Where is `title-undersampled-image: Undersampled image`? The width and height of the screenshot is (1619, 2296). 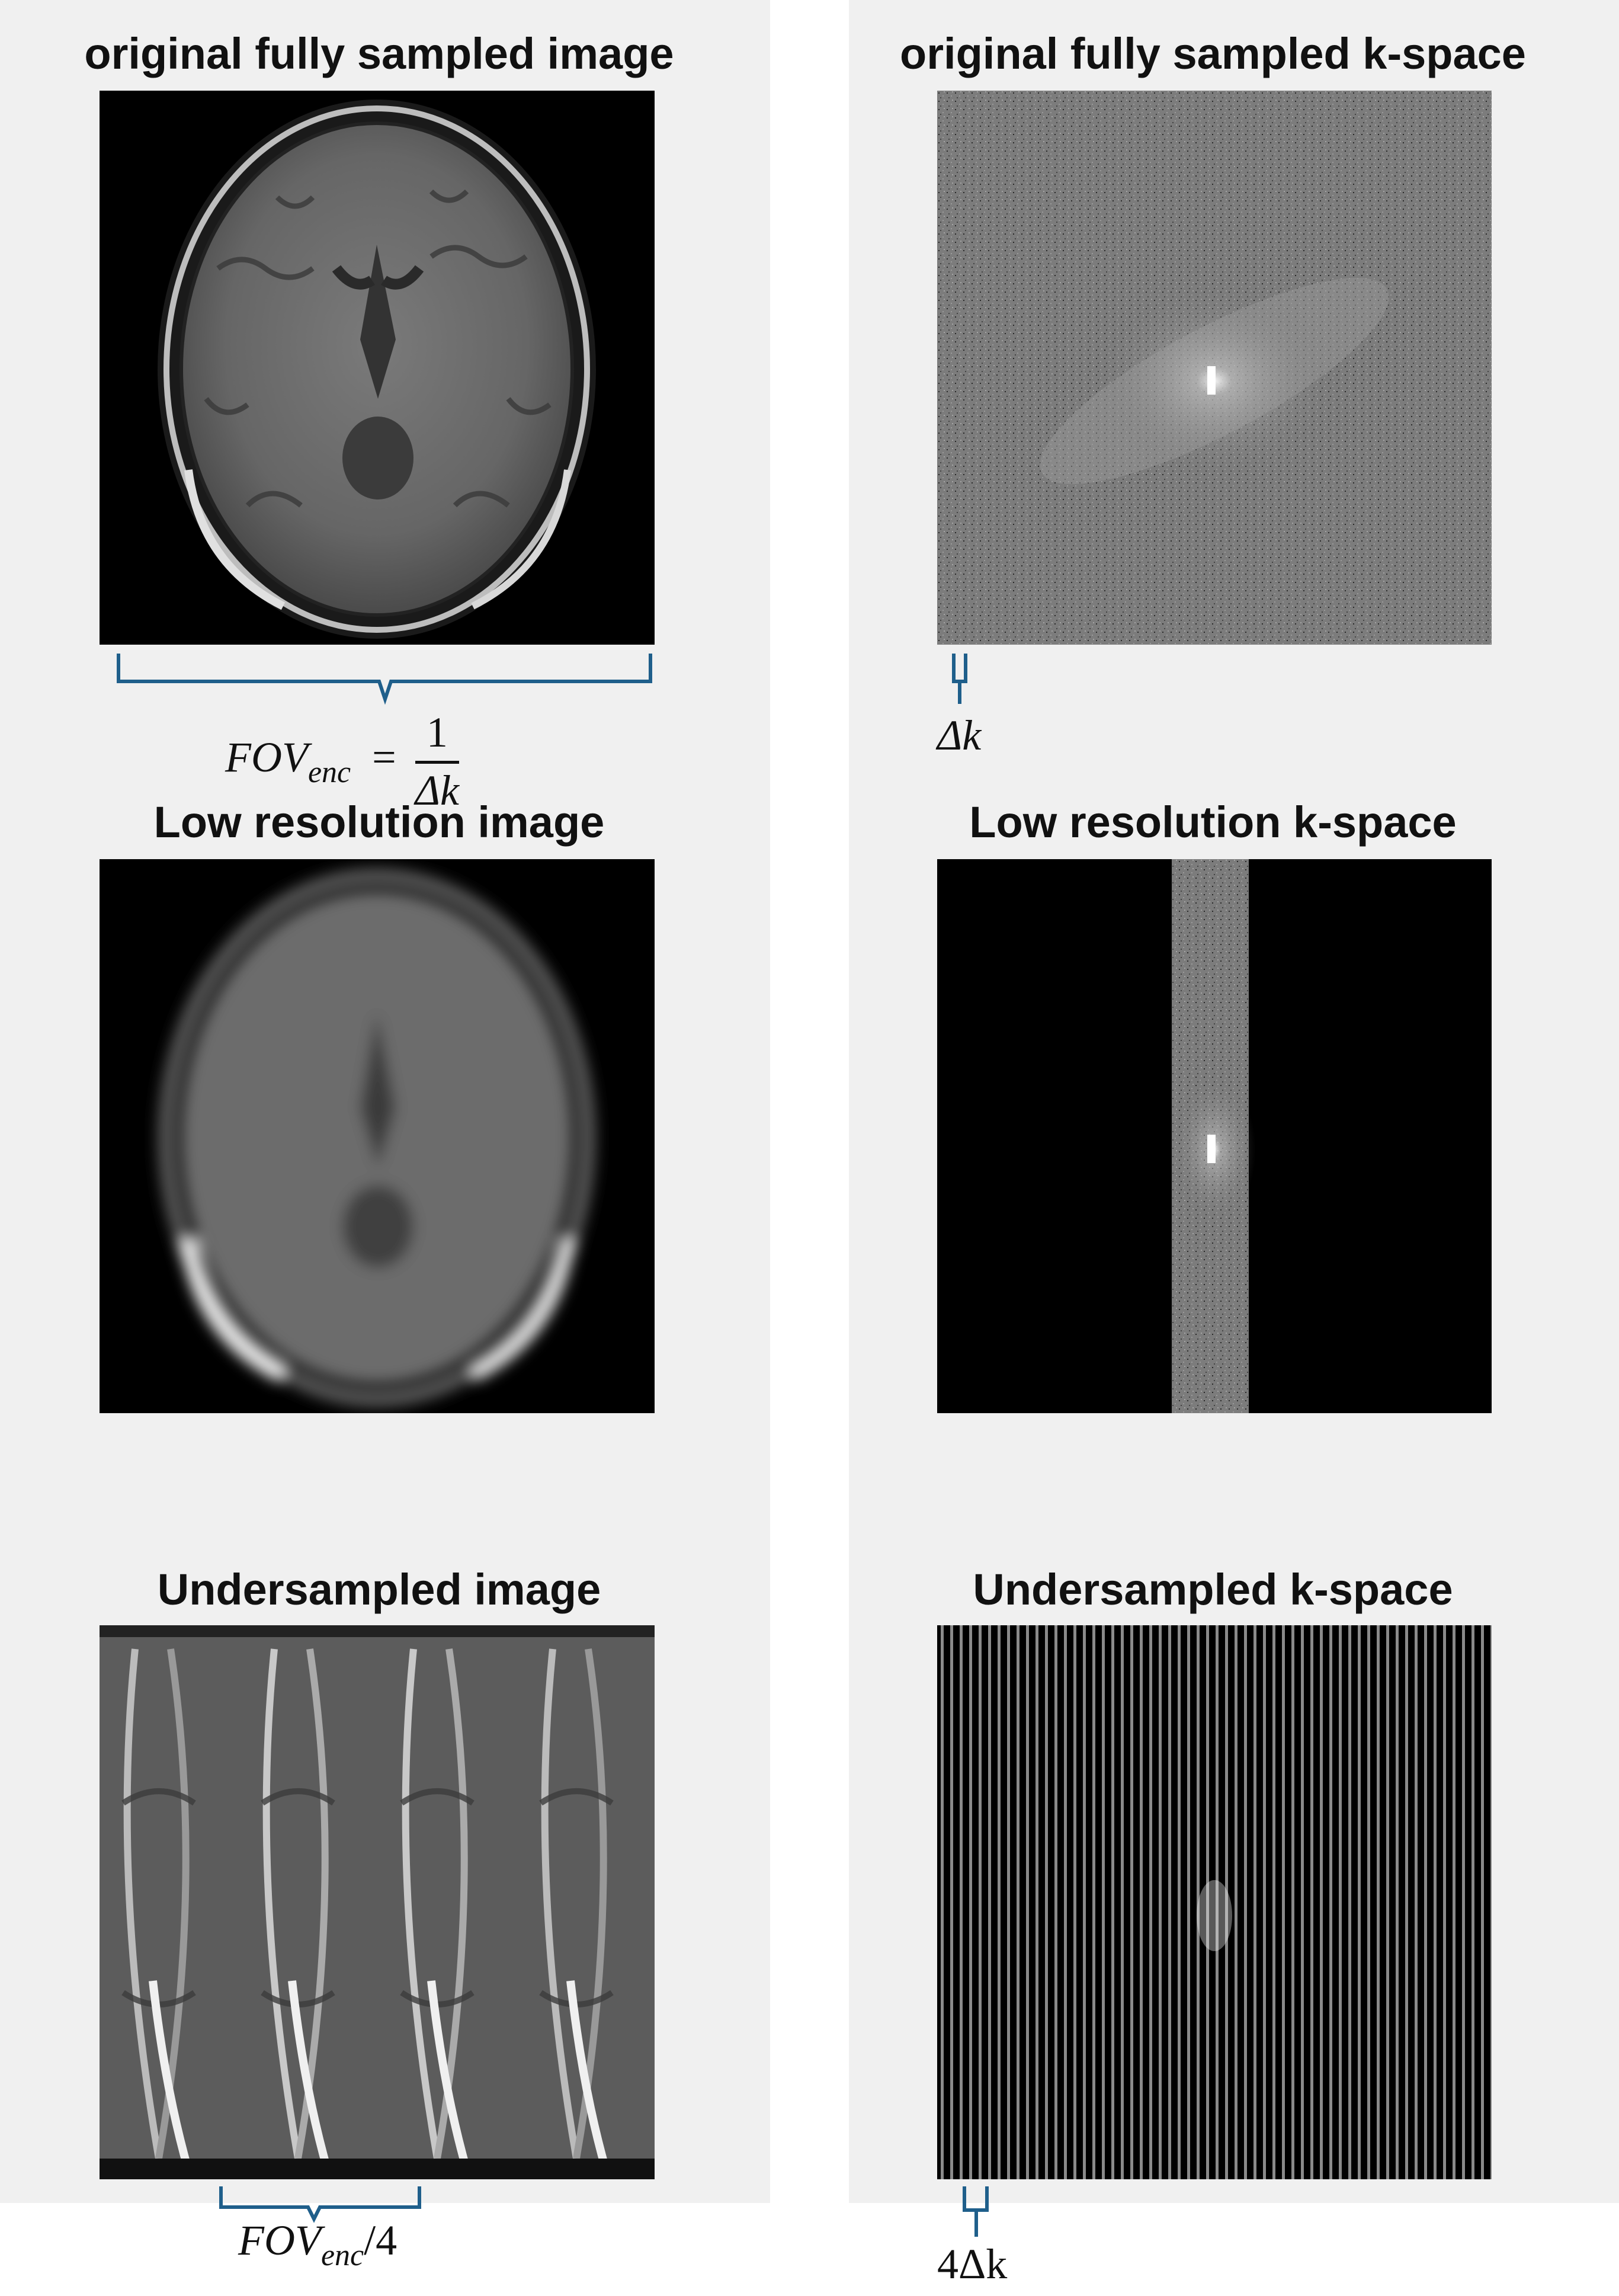 title-undersampled-image: Undersampled image is located at coordinates (379, 1589).